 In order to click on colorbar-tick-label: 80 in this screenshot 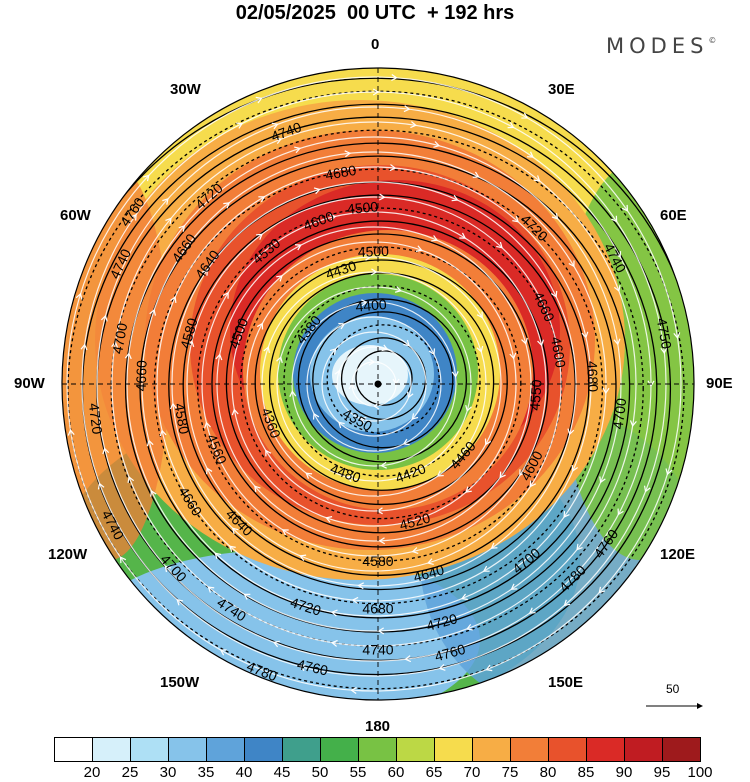, I will do `click(548, 772)`.